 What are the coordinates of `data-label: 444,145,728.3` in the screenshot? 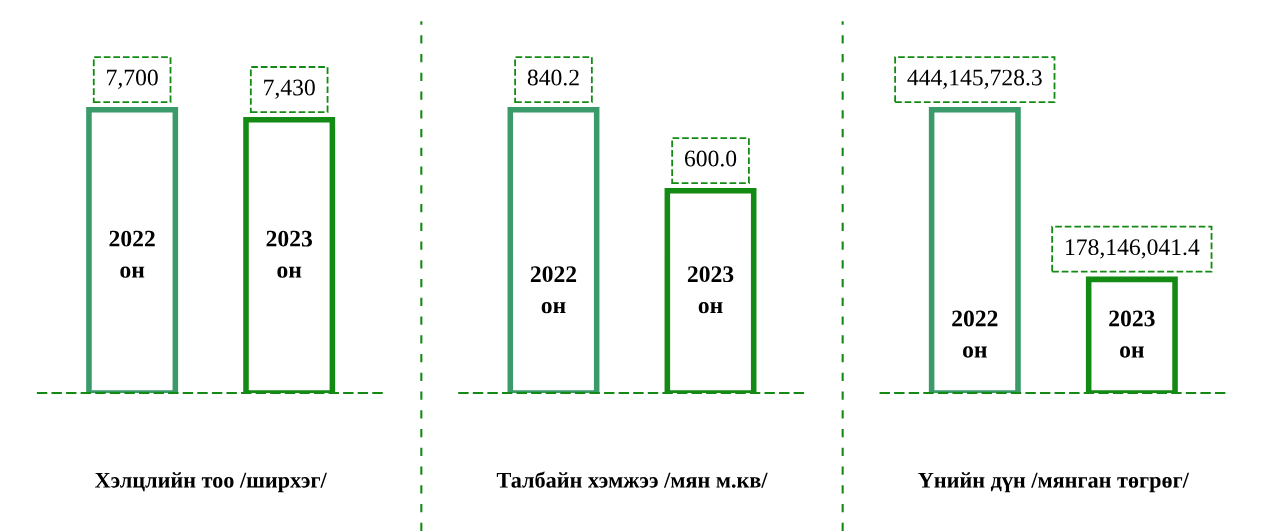 It's located at (974, 79).